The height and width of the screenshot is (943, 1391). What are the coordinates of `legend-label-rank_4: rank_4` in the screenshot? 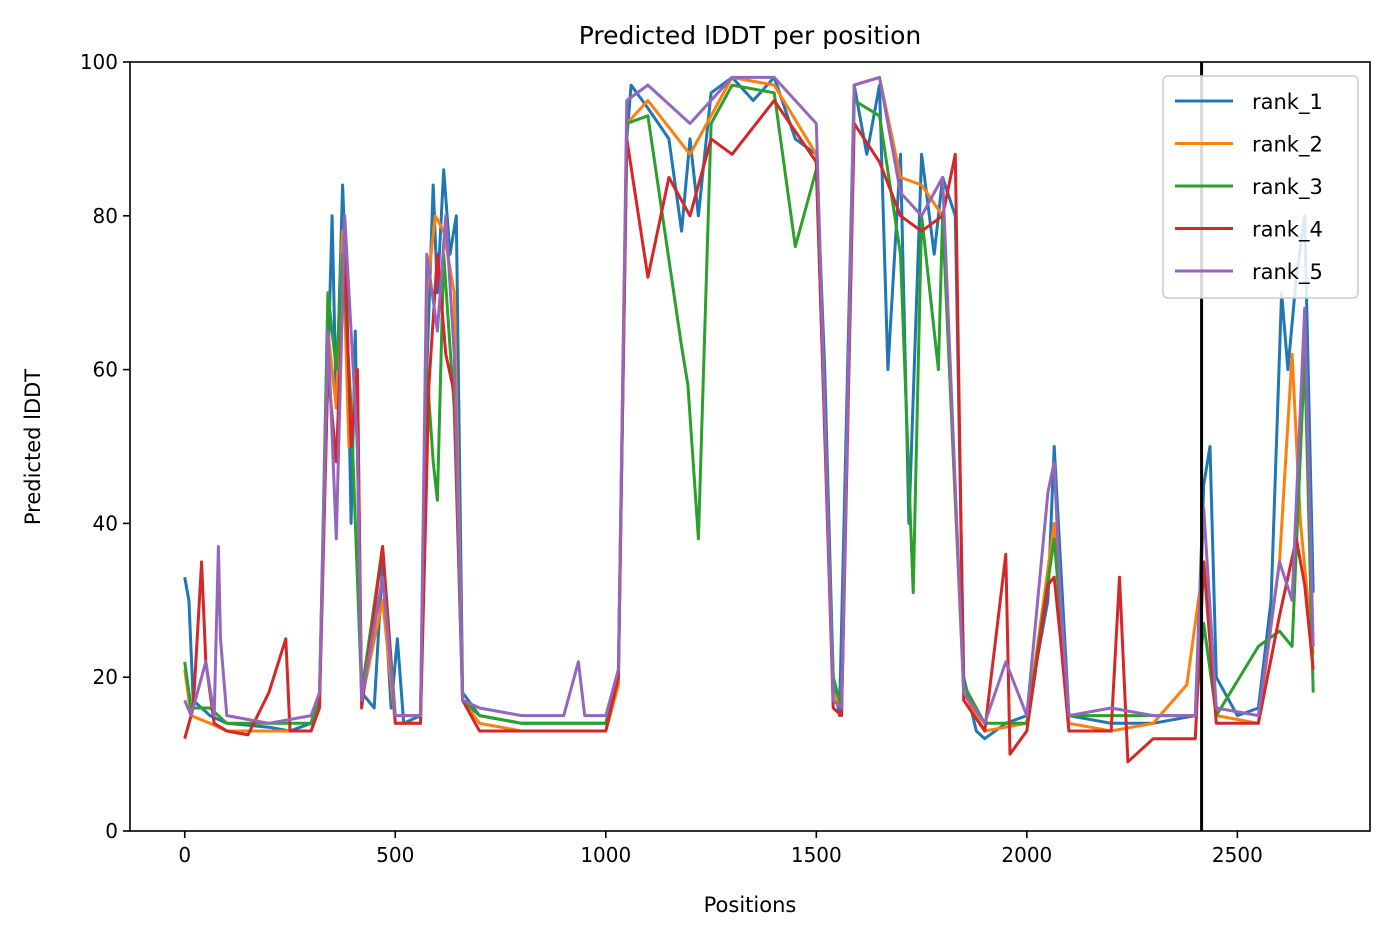 It's located at (1287, 230).